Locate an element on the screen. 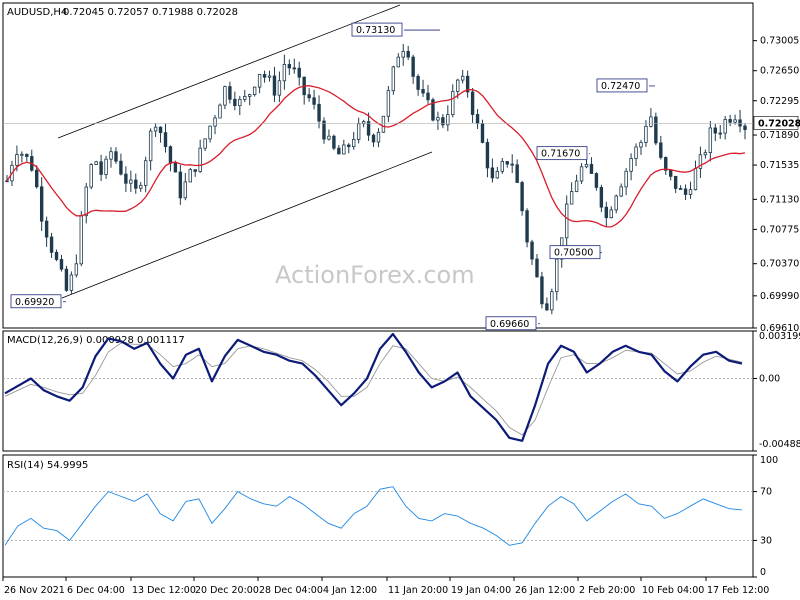  price-tick-label: 0.71130 is located at coordinates (779, 199).